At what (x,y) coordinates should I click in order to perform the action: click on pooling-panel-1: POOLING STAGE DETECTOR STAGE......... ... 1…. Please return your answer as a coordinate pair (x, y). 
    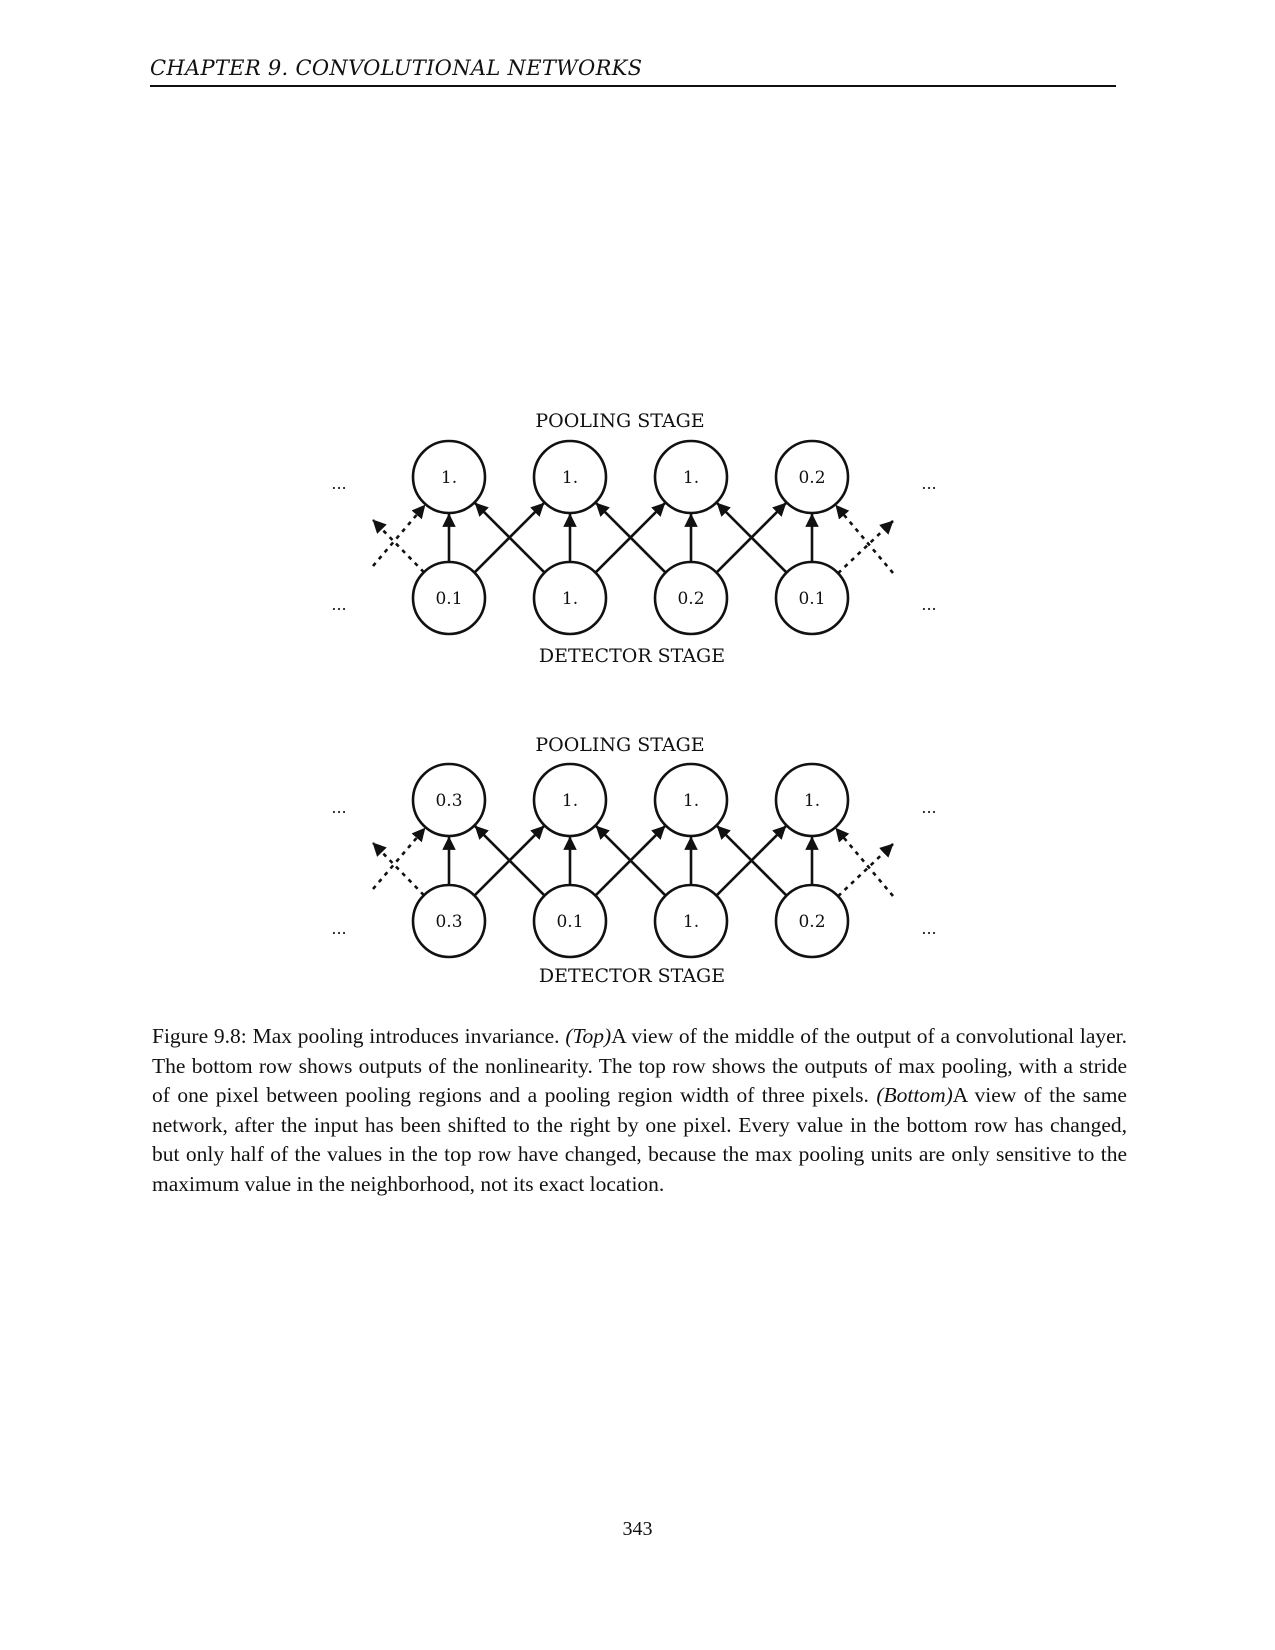
    Looking at the image, I should click on (633, 538).